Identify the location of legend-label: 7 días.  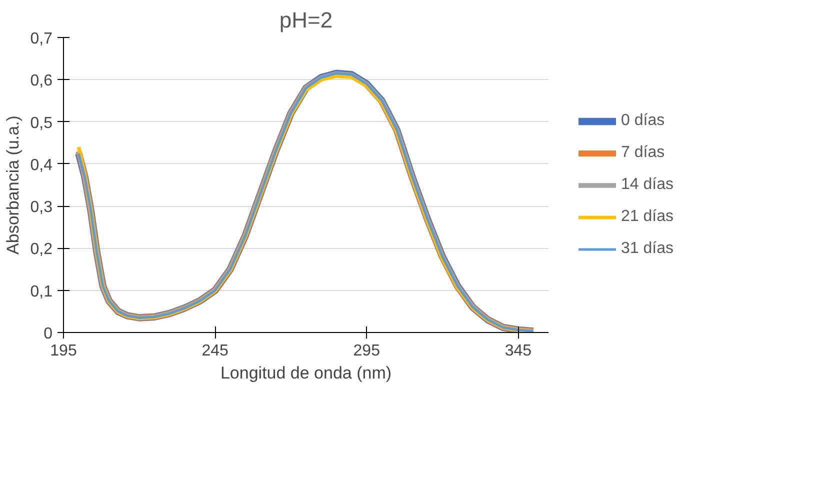
(643, 153).